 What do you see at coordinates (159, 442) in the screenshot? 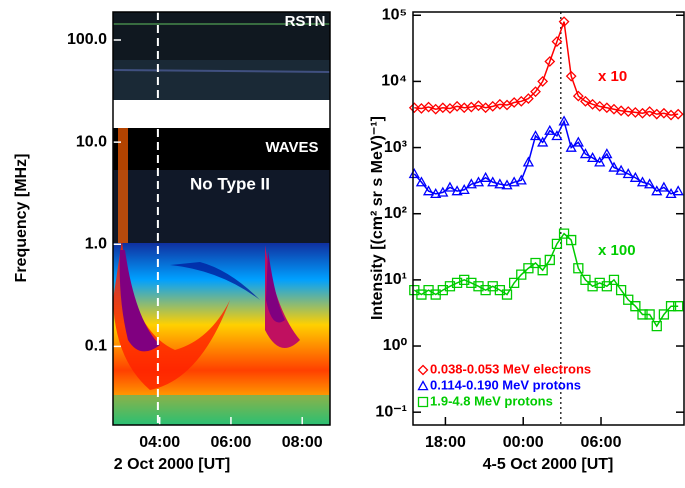
I see `x-tick-label: 04:00` at bounding box center [159, 442].